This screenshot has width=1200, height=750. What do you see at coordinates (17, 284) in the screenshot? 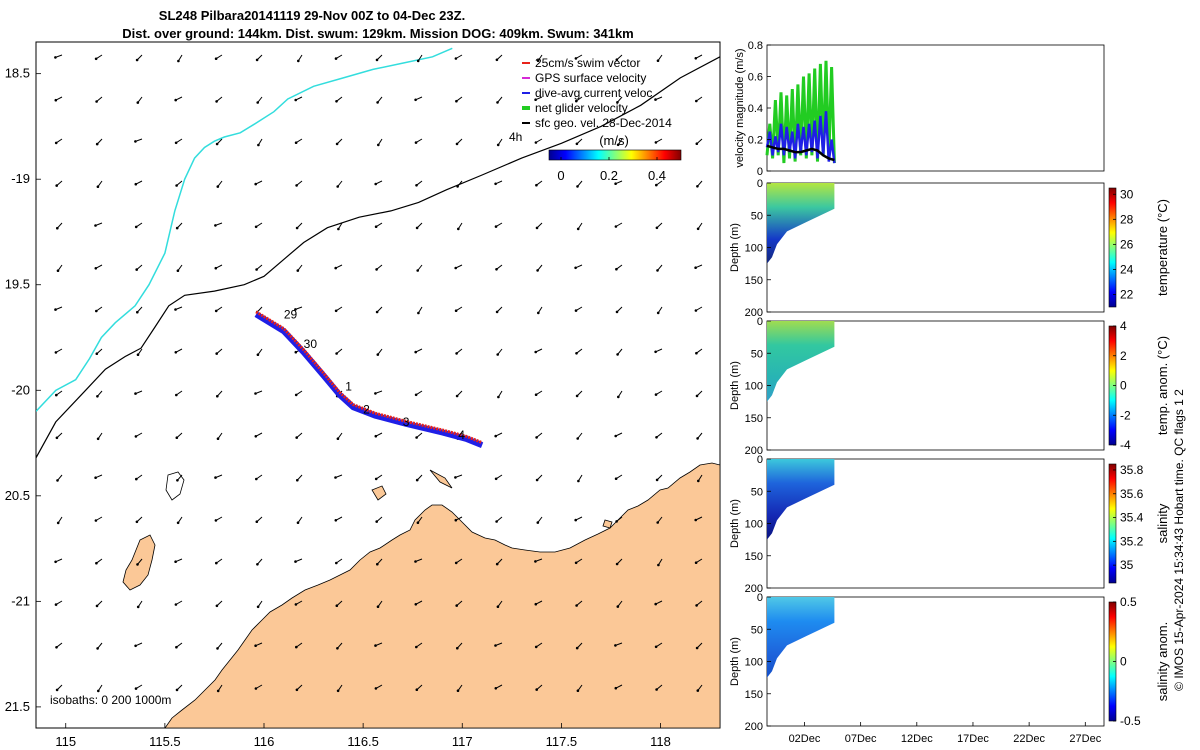
I see `map-ytick-label-2: 19.5` at bounding box center [17, 284].